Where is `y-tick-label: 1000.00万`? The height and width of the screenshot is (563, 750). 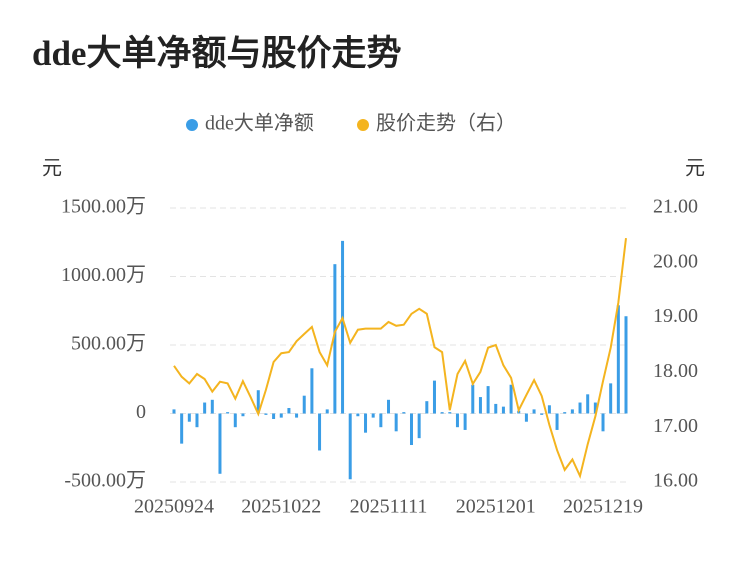 y-tick-label: 1000.00万 is located at coordinates (103, 275).